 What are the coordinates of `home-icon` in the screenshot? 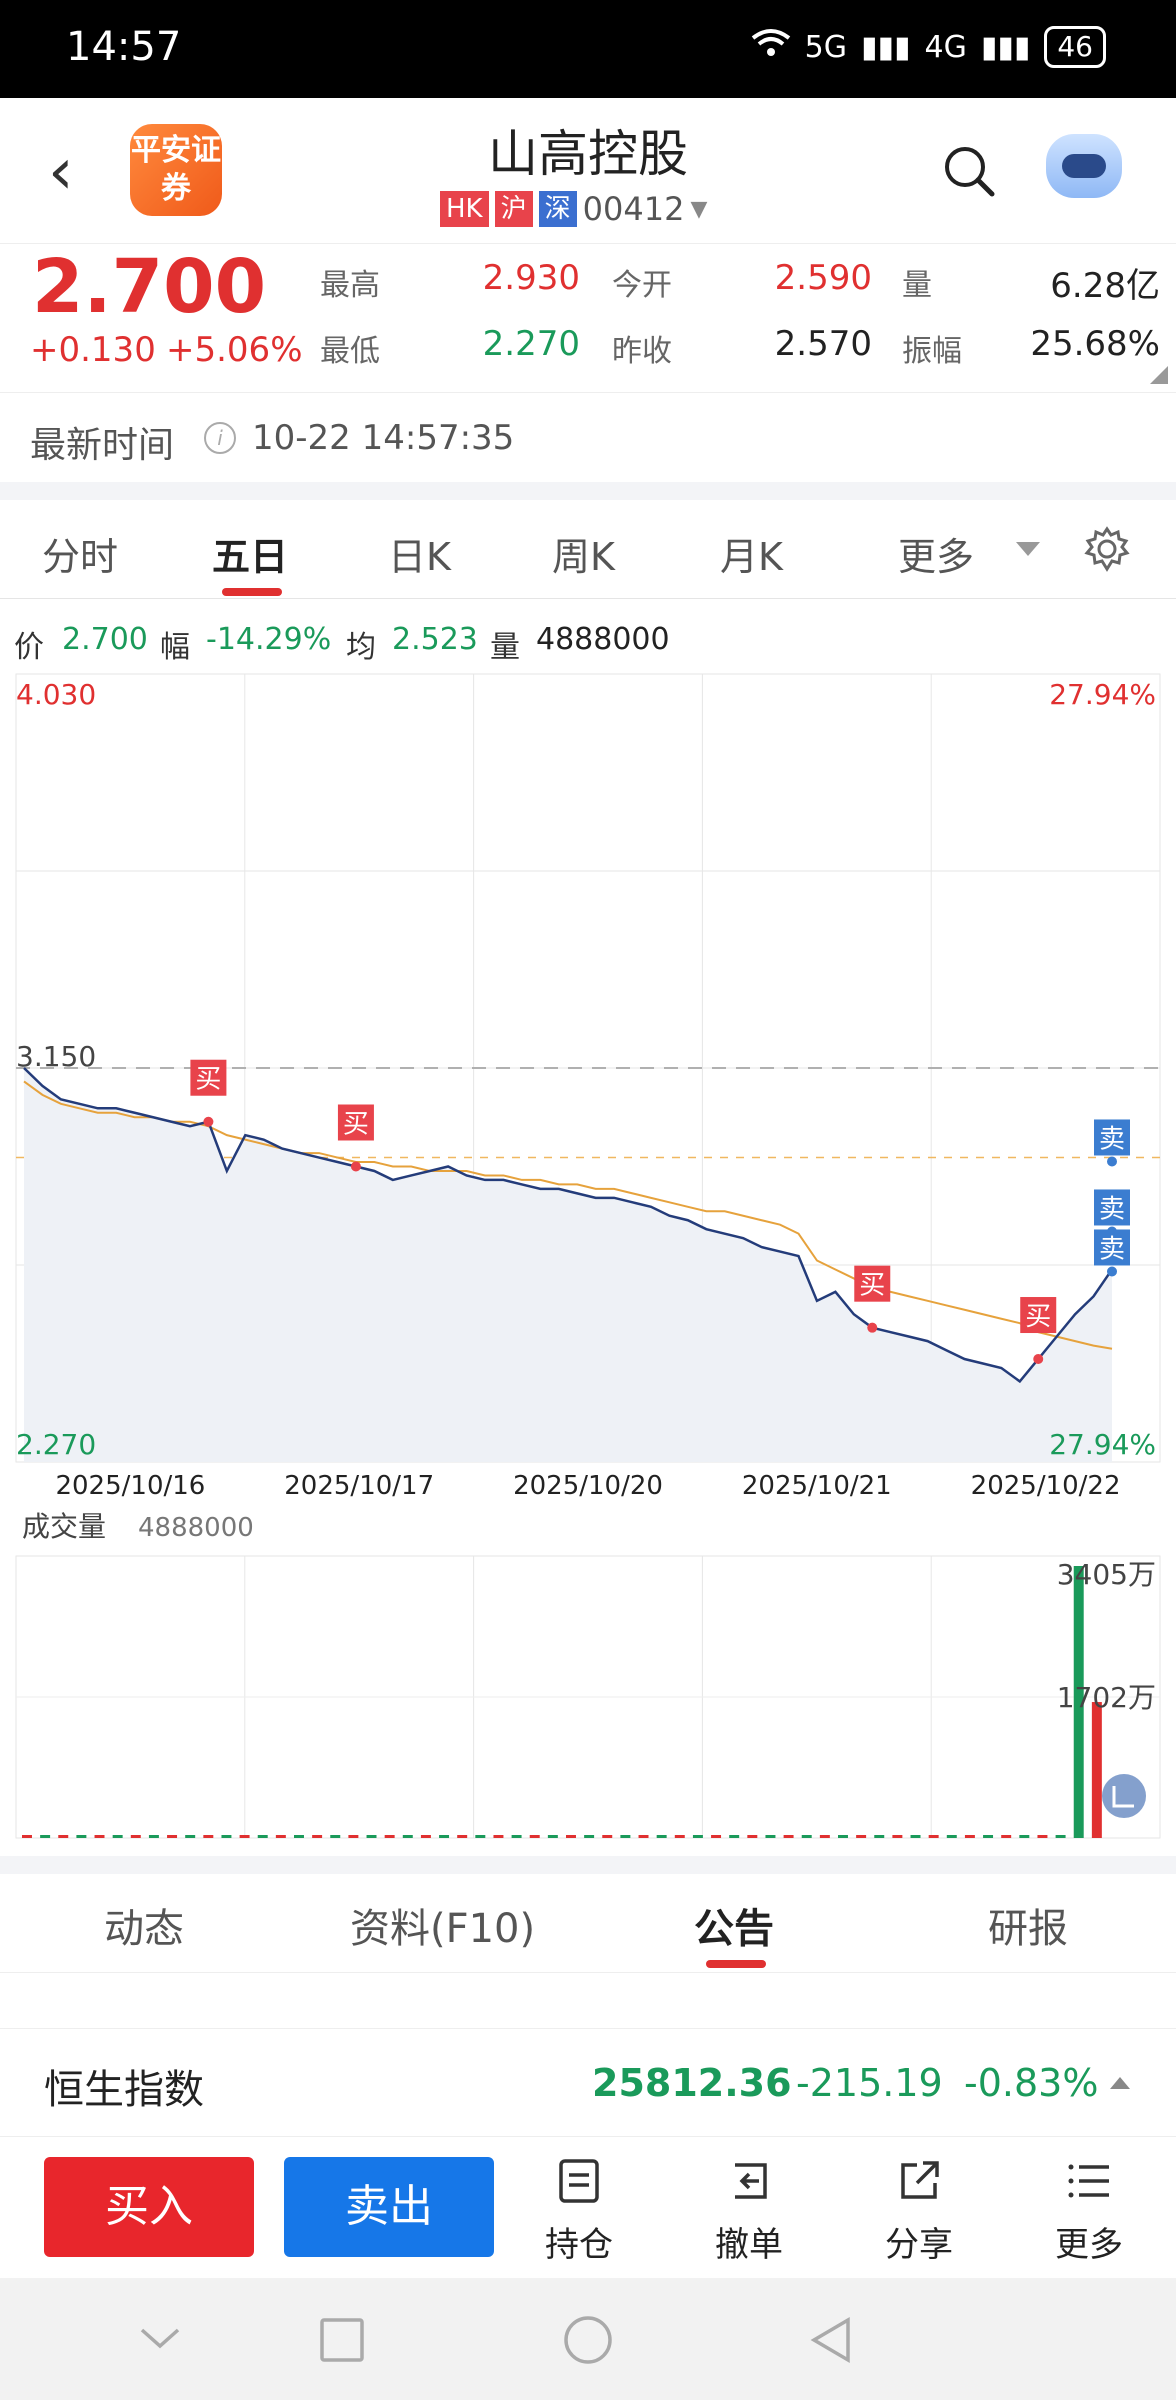 It's located at (588, 2340).